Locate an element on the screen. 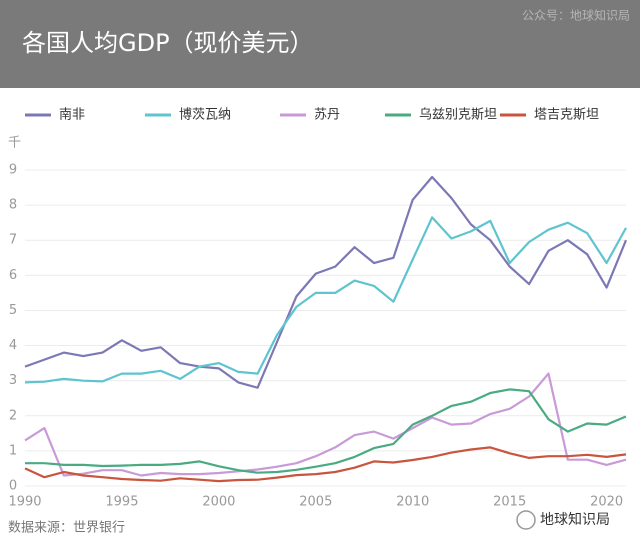 Image resolution: width=640 pixels, height=548 pixels. watermark: 公众号：地球知识局 is located at coordinates (576, 16).